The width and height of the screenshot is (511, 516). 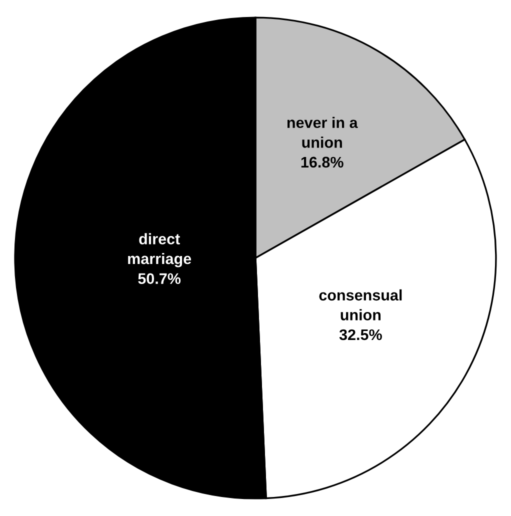 I want to click on data-label: 16.8%, so click(x=322, y=162).